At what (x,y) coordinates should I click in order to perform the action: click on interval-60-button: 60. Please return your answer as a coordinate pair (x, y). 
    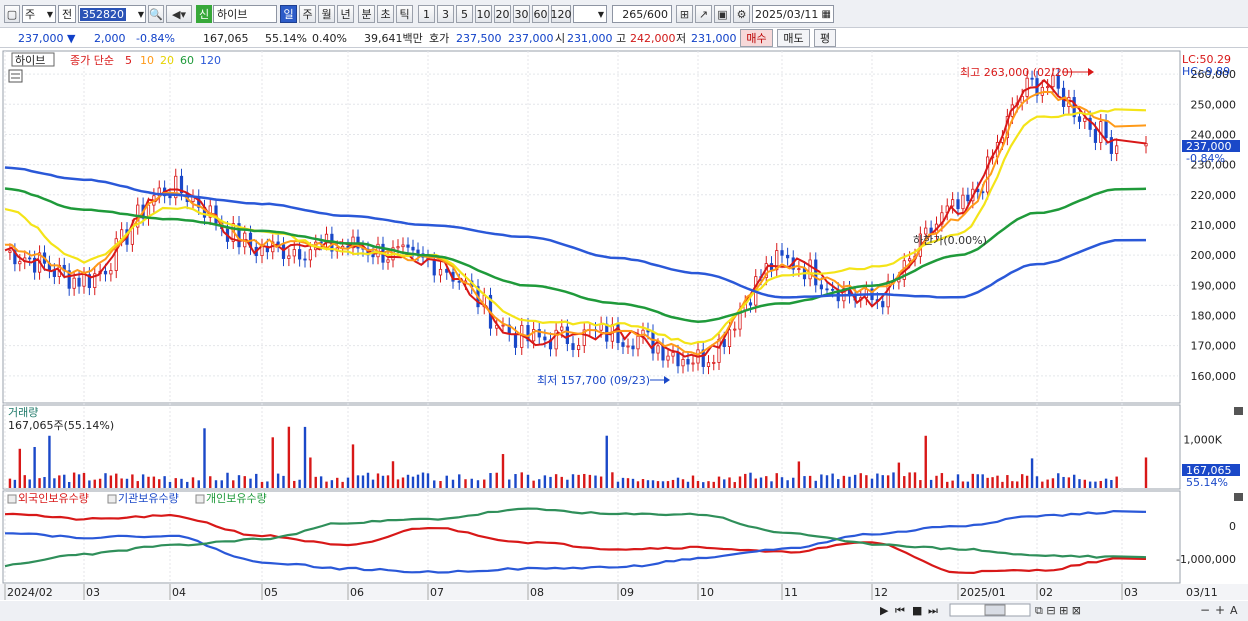
    Looking at the image, I should click on (540, 14).